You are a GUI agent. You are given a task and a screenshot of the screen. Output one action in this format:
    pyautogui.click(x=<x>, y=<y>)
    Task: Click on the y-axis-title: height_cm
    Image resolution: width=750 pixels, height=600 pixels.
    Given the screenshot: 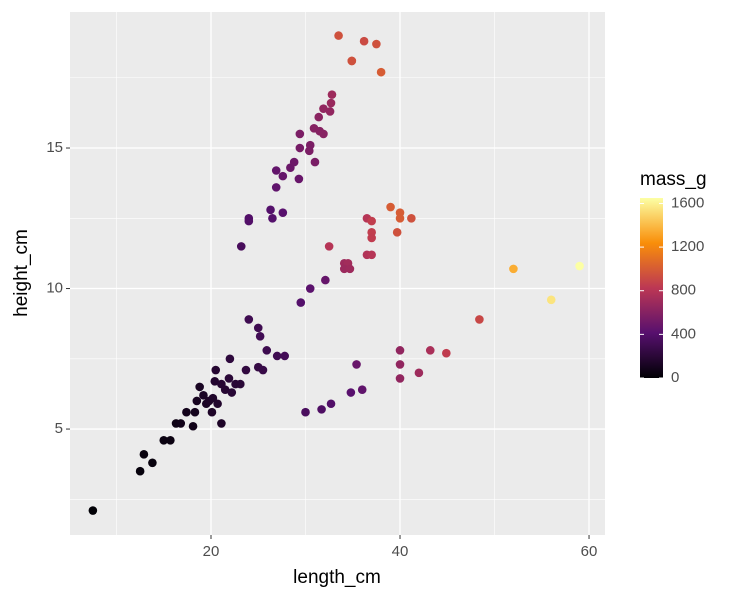 What is the action you would take?
    pyautogui.click(x=21, y=273)
    